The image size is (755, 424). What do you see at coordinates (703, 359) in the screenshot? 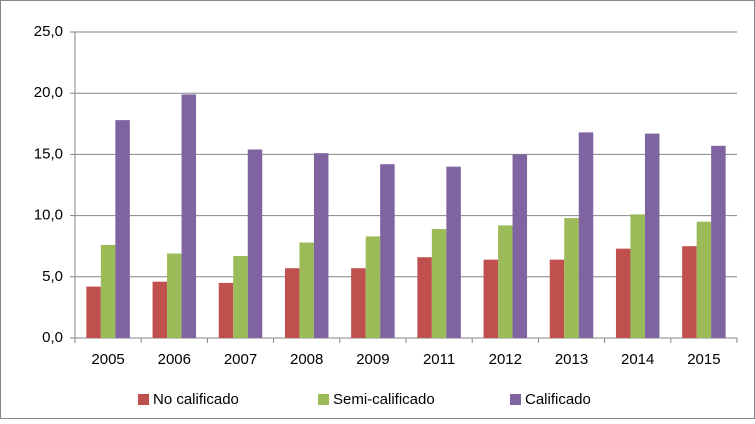
I see `x-tick-label: 2015` at bounding box center [703, 359].